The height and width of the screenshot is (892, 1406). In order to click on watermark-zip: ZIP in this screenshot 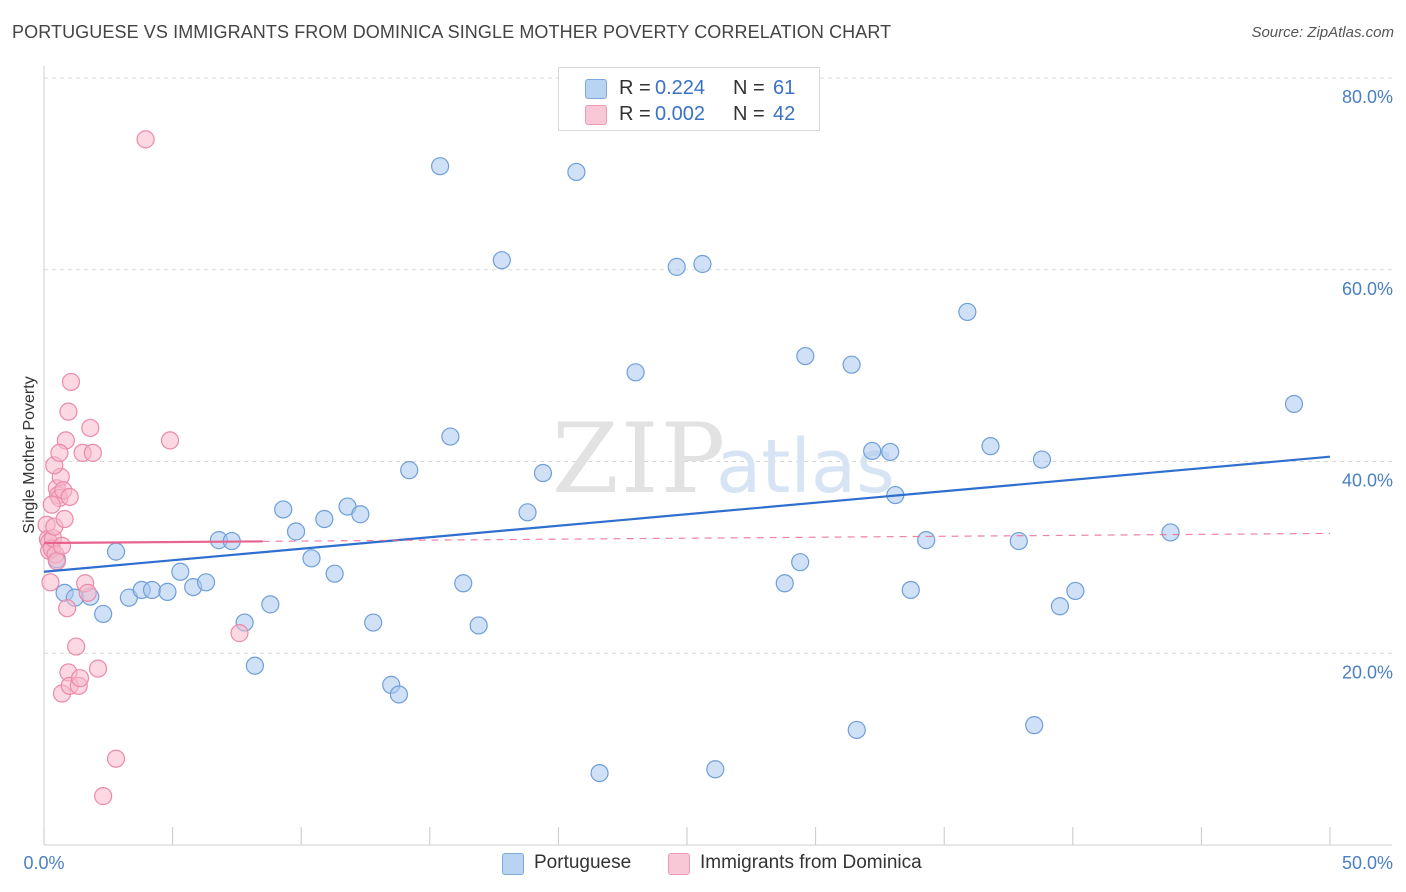, I will do `click(639, 459)`.